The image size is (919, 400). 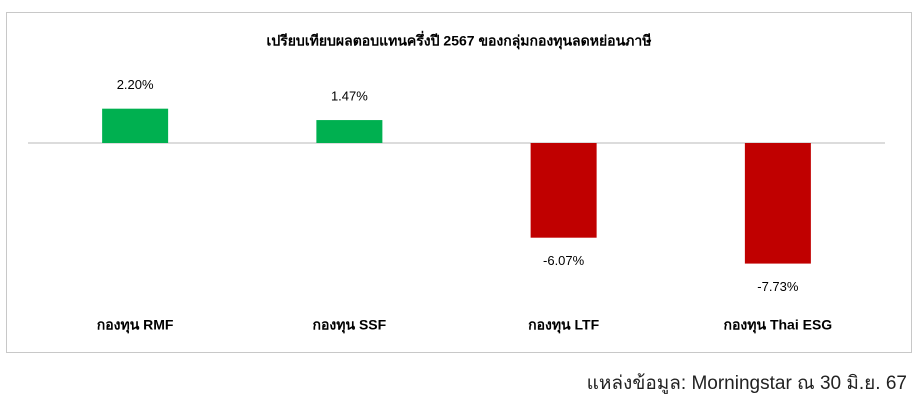 I want to click on x-tick-label: กองทุน Thai ESG, so click(x=778, y=325).